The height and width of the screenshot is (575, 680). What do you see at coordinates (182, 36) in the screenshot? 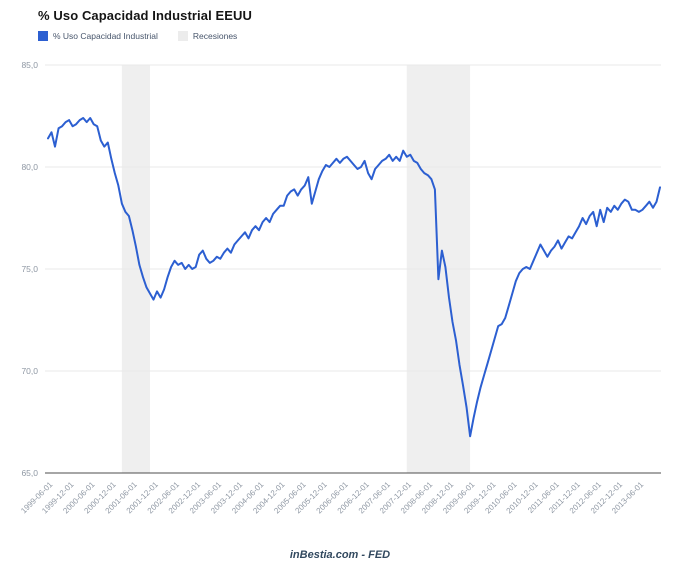
I see `recessions-swatch-icon` at bounding box center [182, 36].